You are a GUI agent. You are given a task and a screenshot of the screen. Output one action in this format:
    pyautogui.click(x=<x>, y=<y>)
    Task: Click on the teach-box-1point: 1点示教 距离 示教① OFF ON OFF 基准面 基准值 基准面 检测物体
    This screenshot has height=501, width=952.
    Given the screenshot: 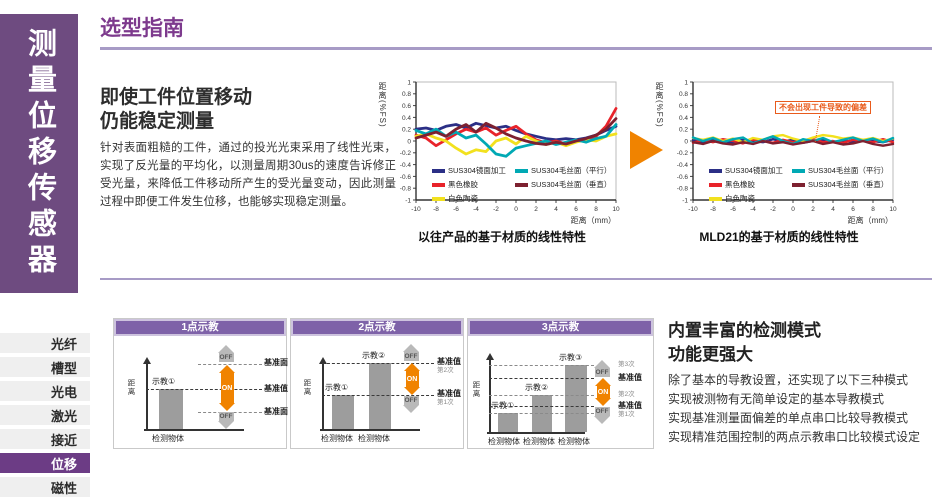 What is the action you would take?
    pyautogui.click(x=200, y=383)
    